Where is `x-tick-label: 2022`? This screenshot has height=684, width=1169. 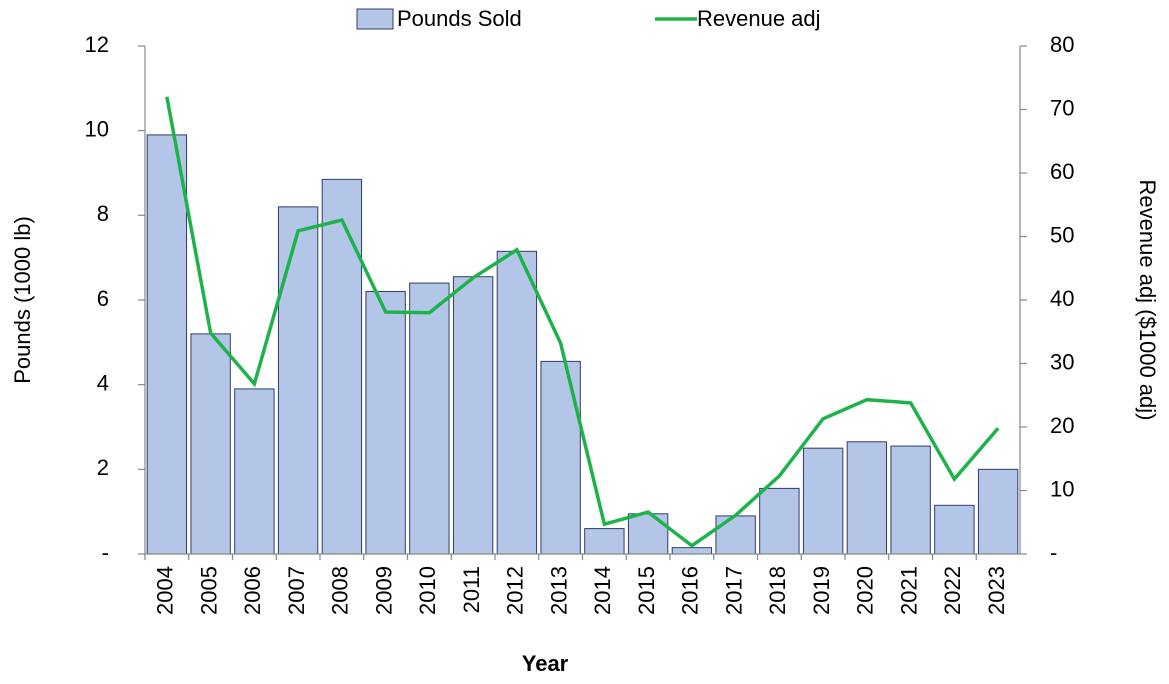
x-tick-label: 2022 is located at coordinates (952, 590).